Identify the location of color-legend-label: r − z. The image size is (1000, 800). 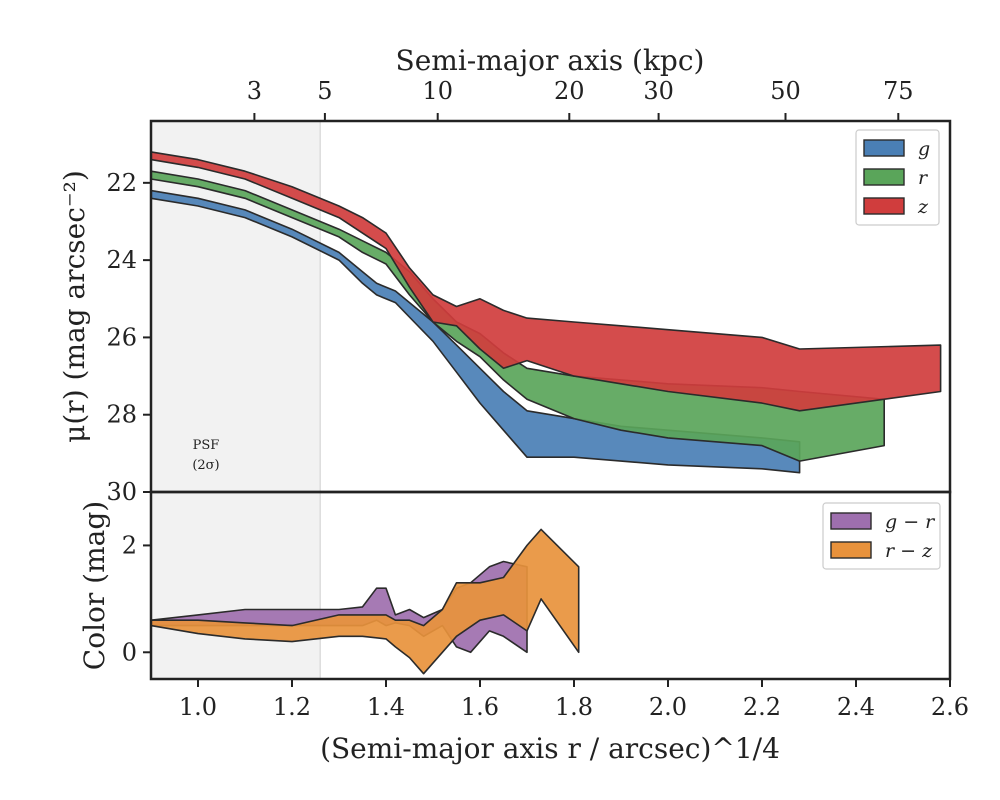
(909, 551).